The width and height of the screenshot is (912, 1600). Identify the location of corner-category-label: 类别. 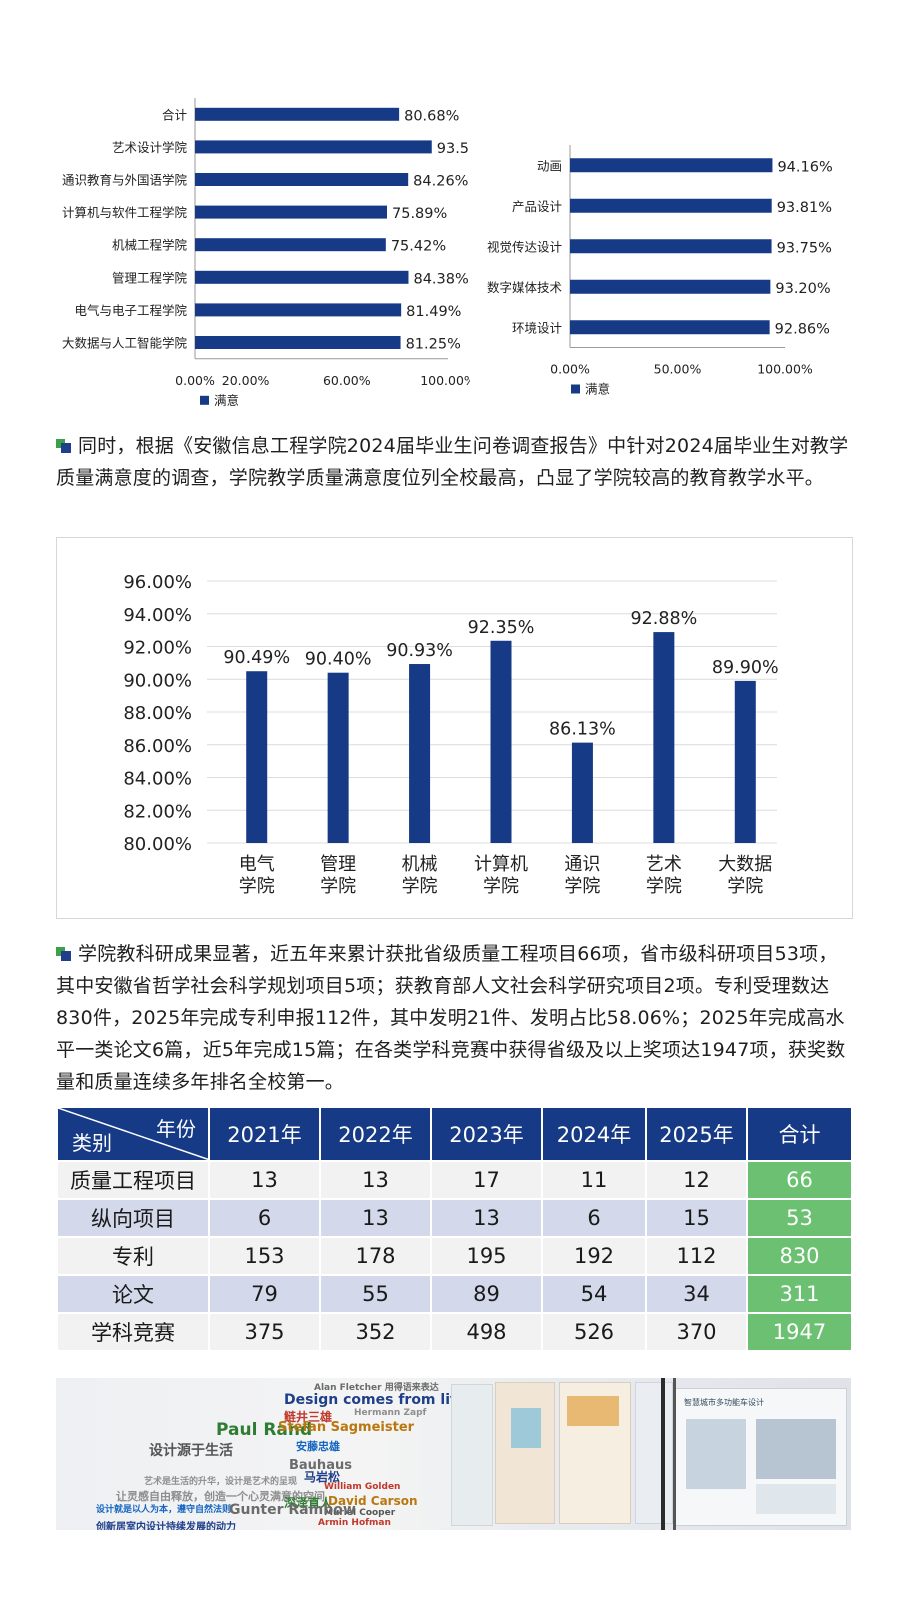
(92, 1143).